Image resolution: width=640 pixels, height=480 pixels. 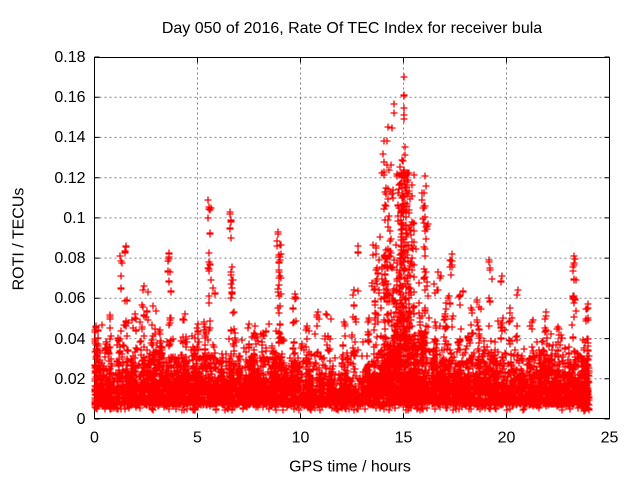 I want to click on svg-text: 0.06, so click(x=69, y=298).